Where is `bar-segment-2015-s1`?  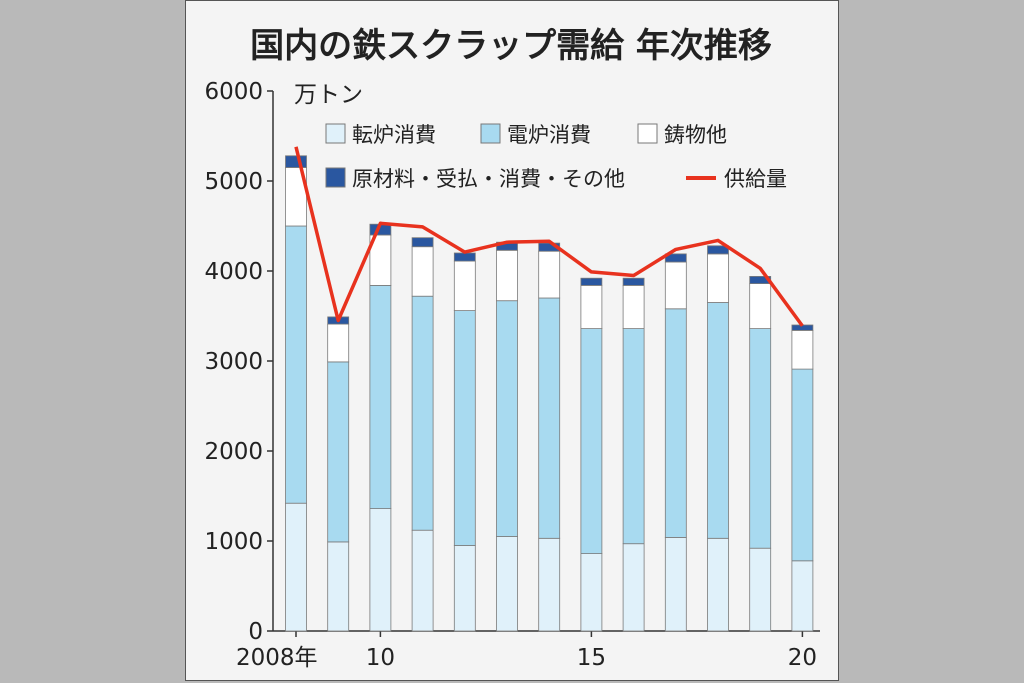
bar-segment-2015-s1 is located at coordinates (591, 441).